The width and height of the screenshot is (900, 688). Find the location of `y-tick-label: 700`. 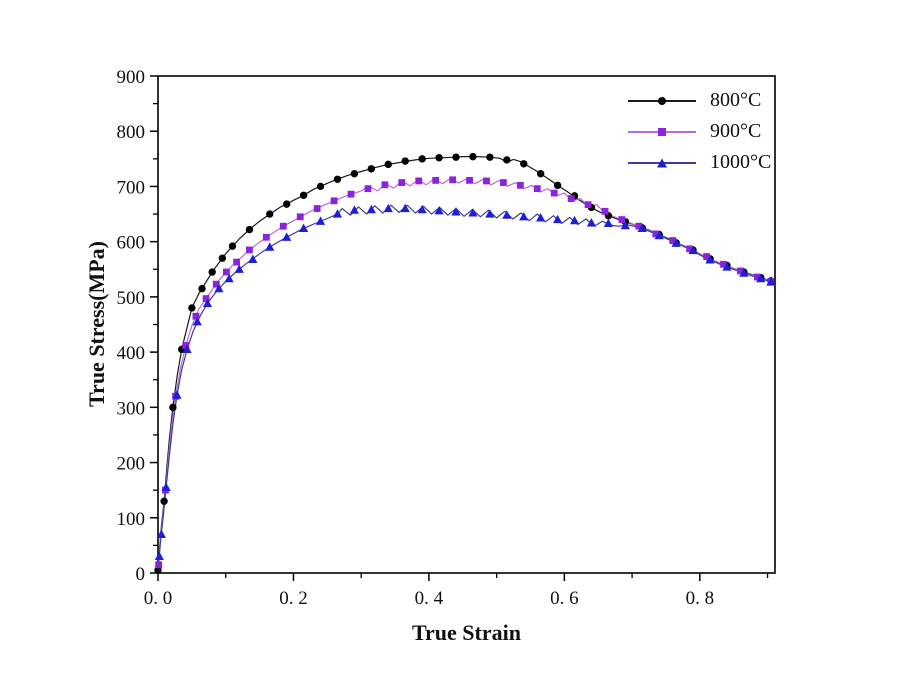

y-tick-label: 700 is located at coordinates (131, 187).